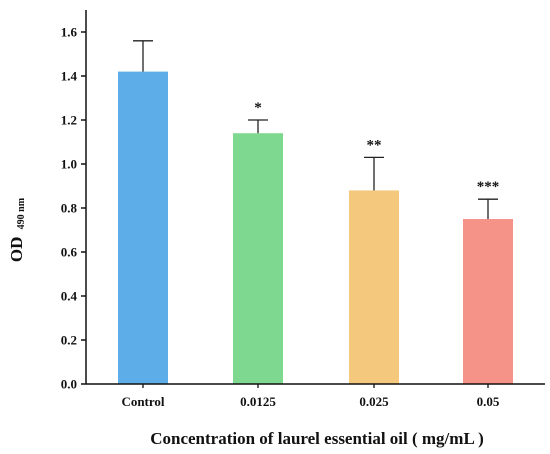  What do you see at coordinates (488, 301) in the screenshot?
I see `bar-0.05` at bounding box center [488, 301].